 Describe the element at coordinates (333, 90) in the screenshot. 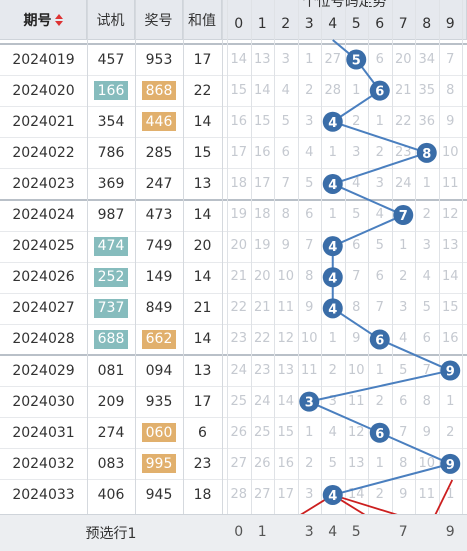

I see `omission-count: 28` at that location.